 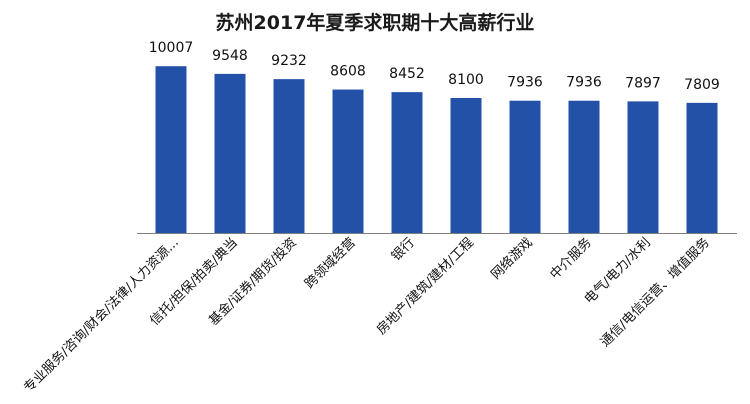 What do you see at coordinates (171, 48) in the screenshot?
I see `value-label-0: 10007` at bounding box center [171, 48].